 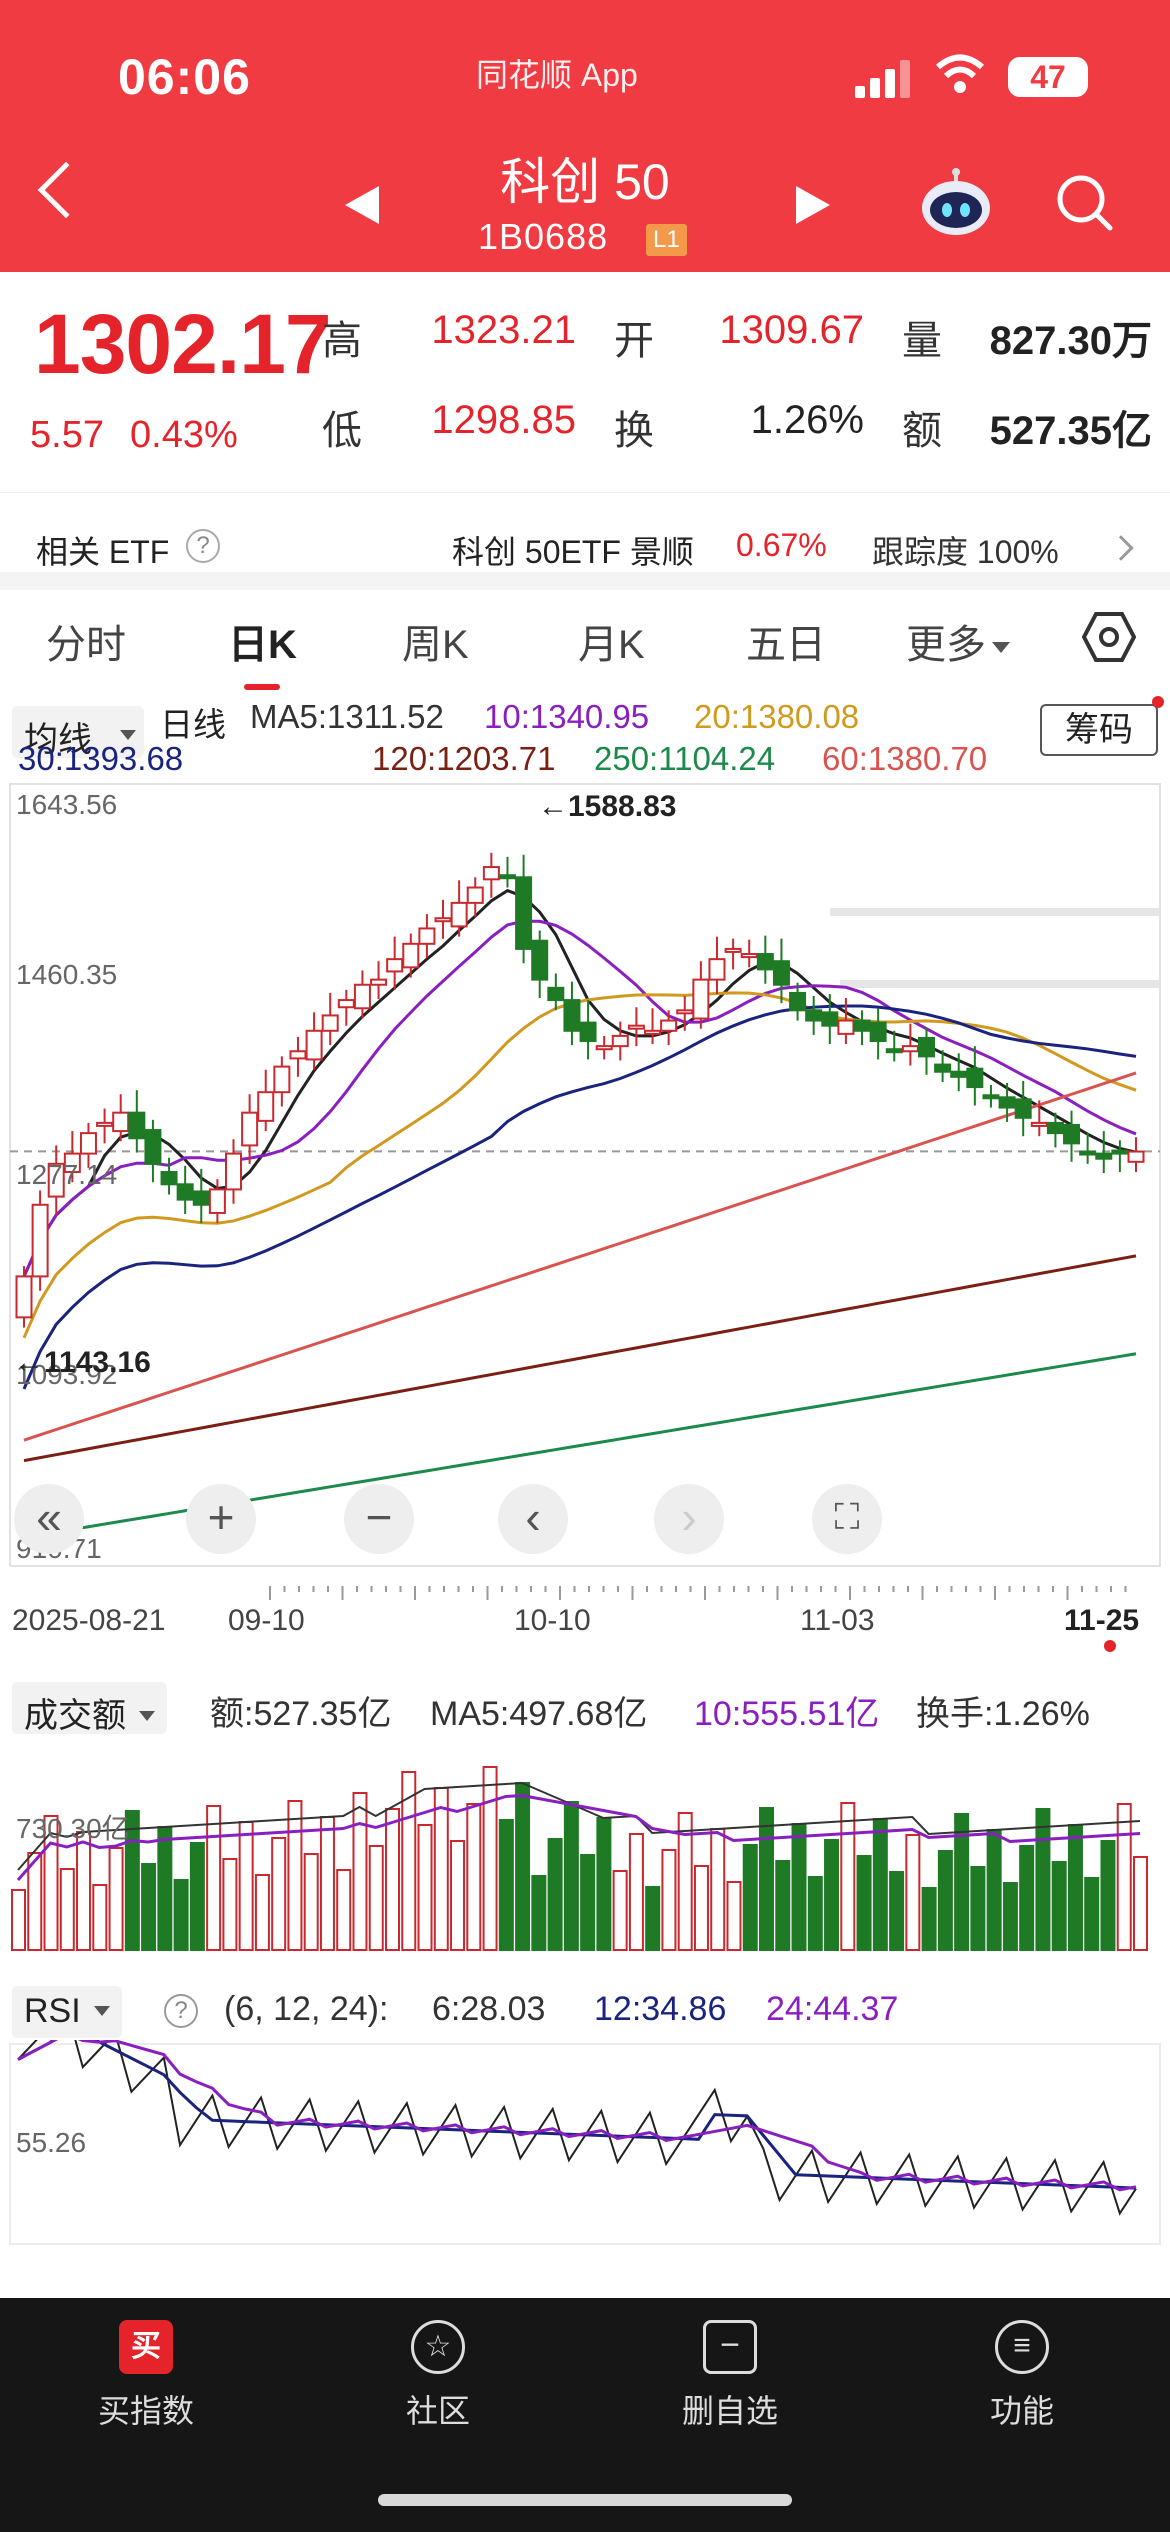 What do you see at coordinates (807, 420) in the screenshot?
I see `turnover-value: 1.26%` at bounding box center [807, 420].